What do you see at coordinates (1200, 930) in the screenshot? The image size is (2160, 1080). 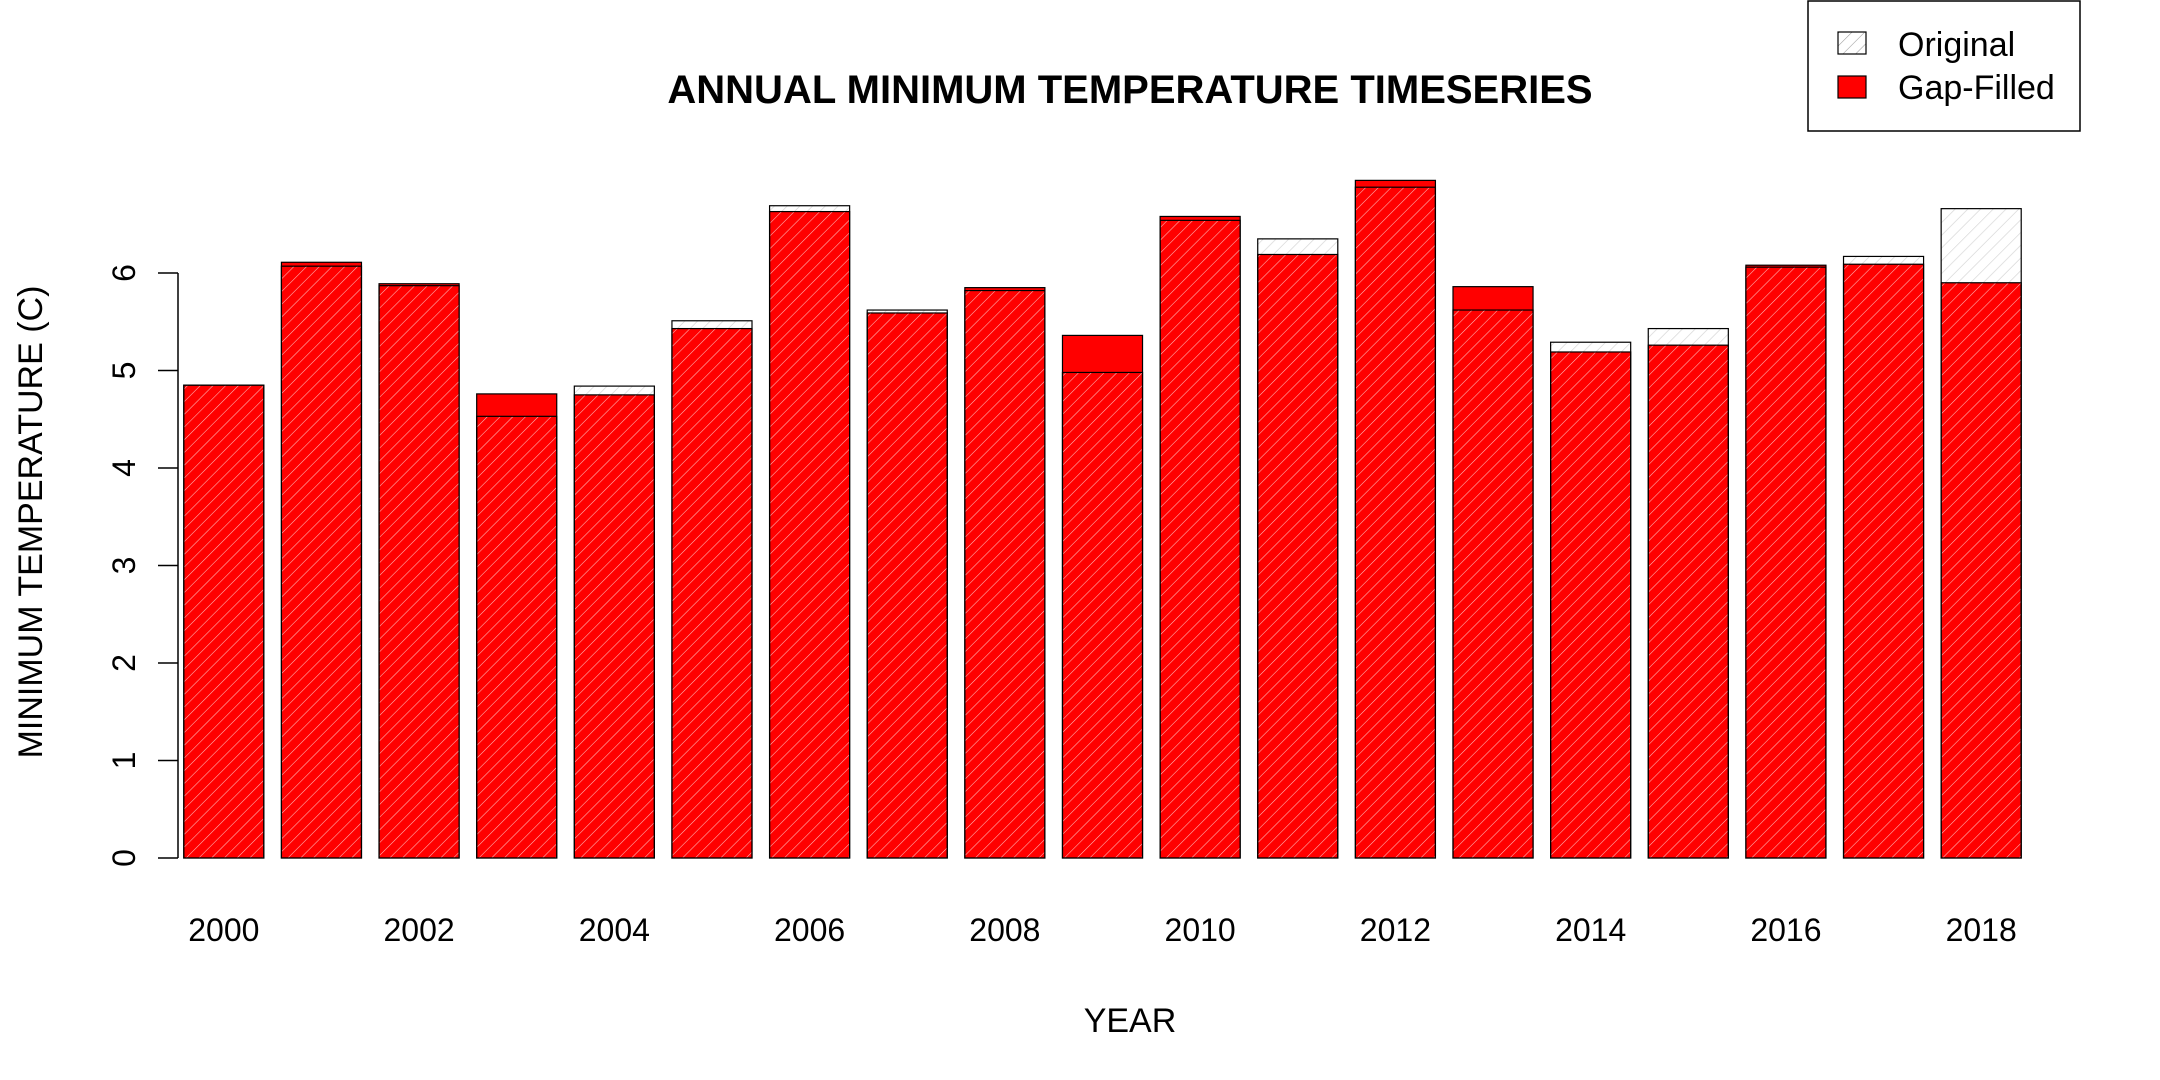 I see `x-tick-label: 2010` at bounding box center [1200, 930].